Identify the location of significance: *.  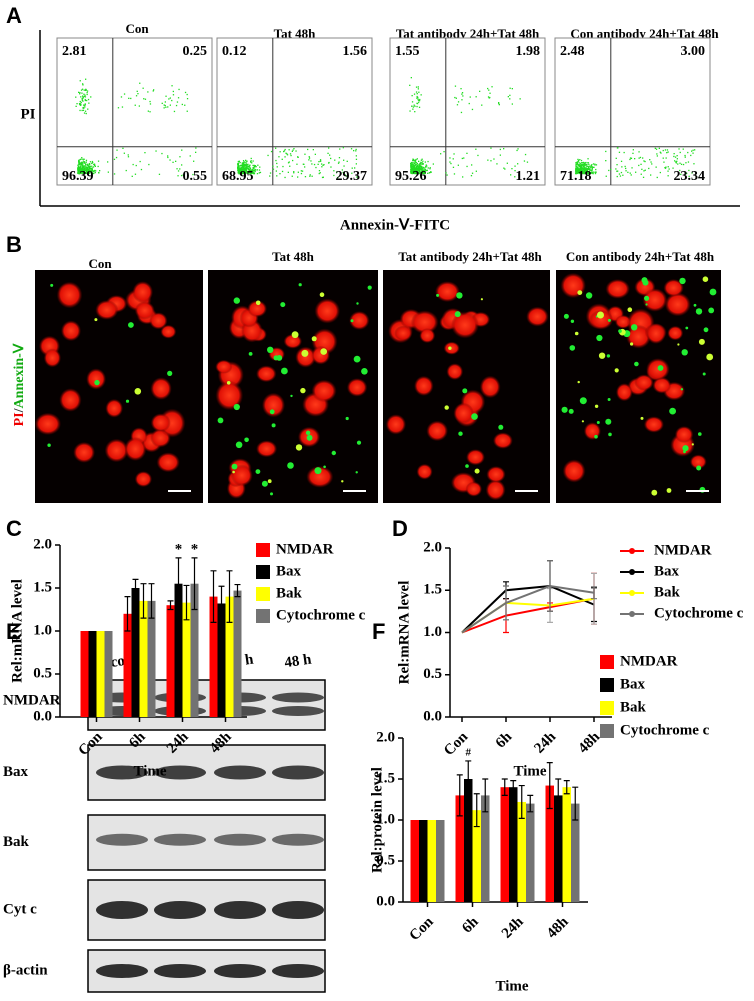
(195, 549).